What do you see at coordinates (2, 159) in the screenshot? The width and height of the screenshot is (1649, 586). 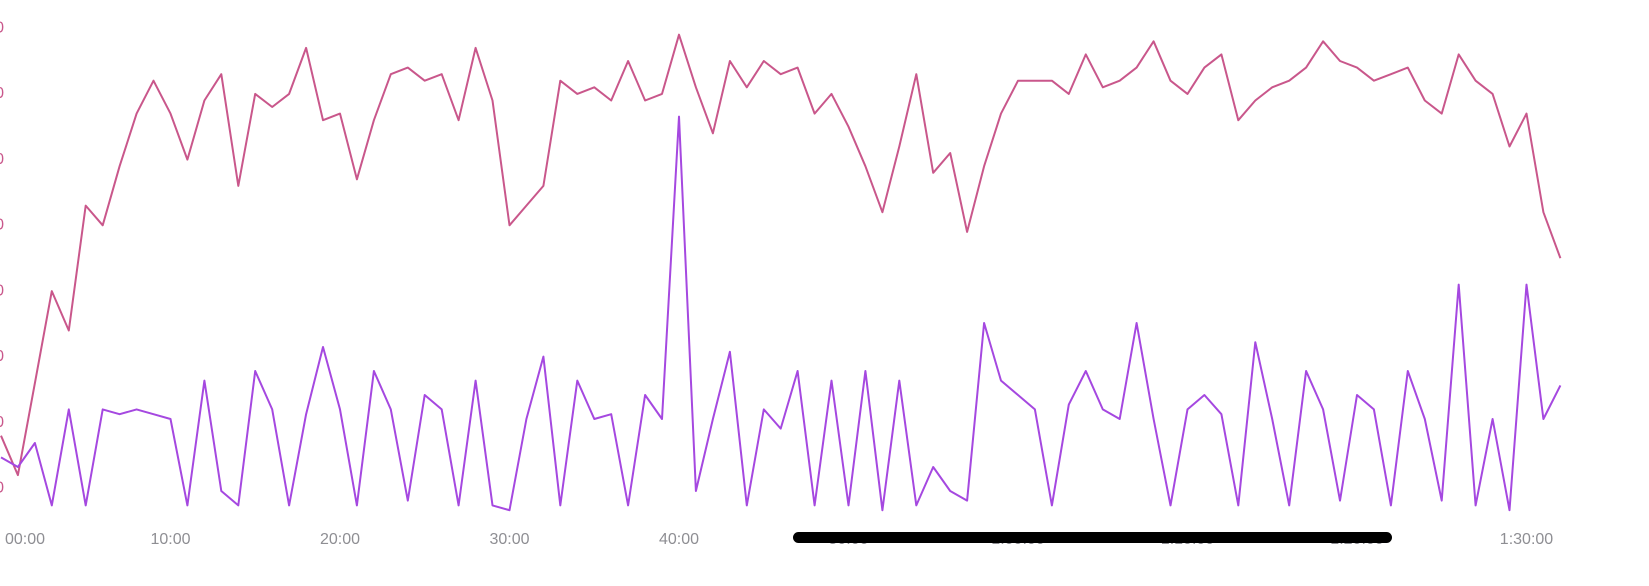 I see `y-tick-label: 160` at bounding box center [2, 159].